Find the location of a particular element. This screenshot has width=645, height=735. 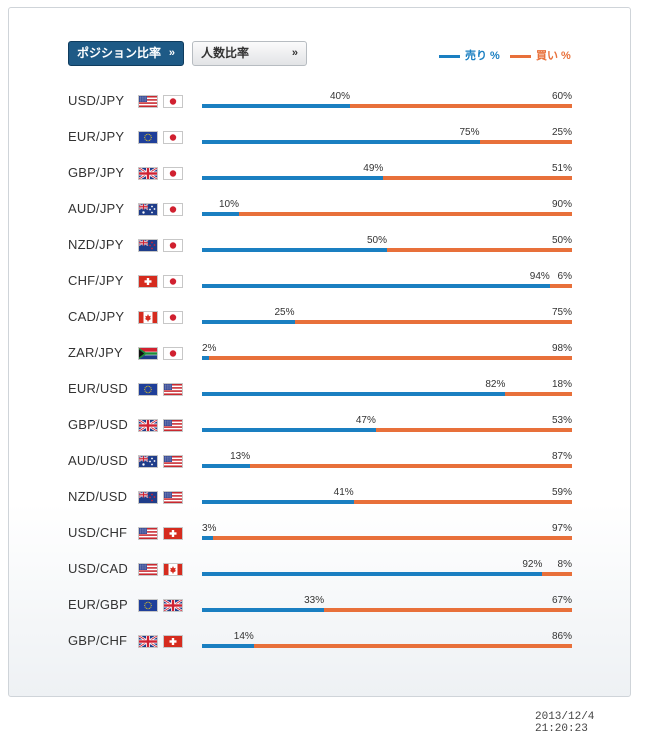

legend-buy: 買い % is located at coordinates (545, 56).